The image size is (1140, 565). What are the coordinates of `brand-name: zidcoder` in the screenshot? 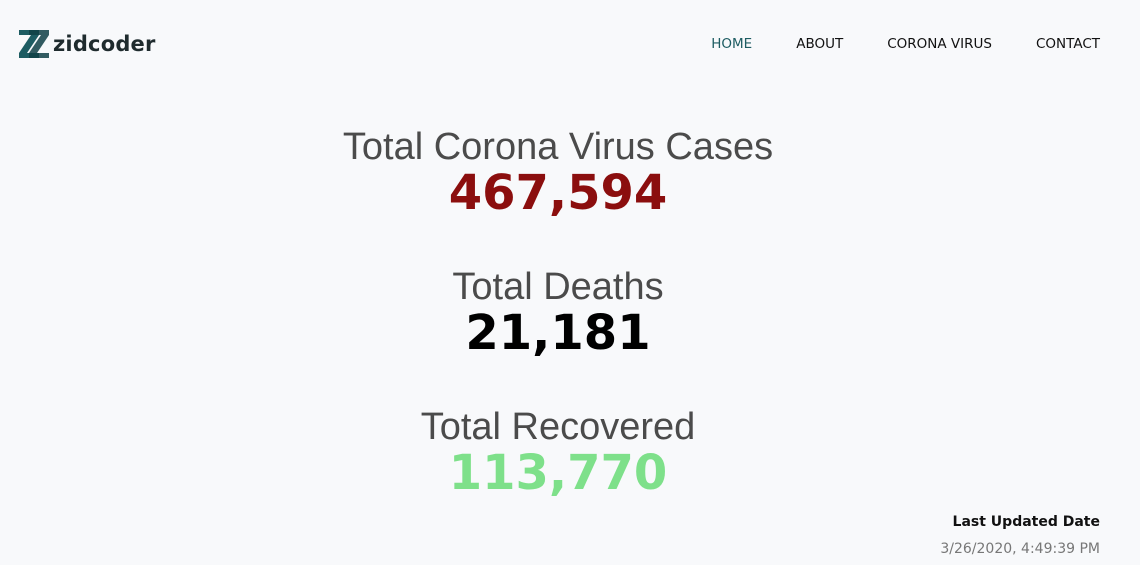 It's located at (104, 44).